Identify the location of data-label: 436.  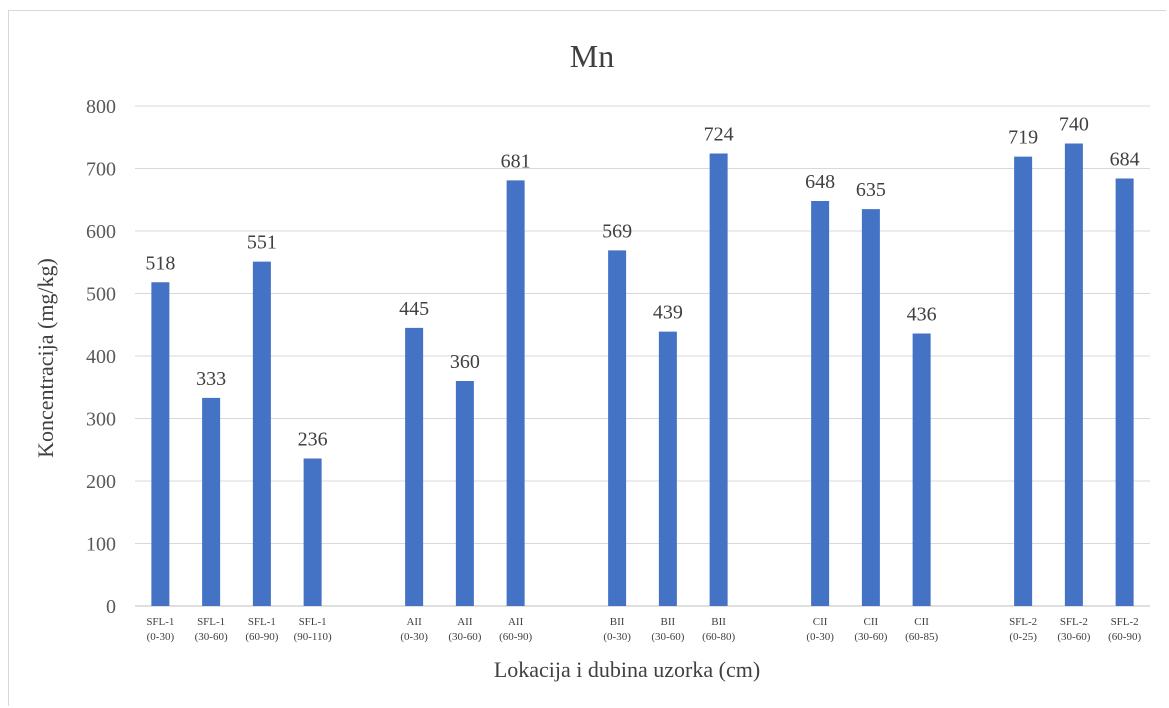
(922, 315).